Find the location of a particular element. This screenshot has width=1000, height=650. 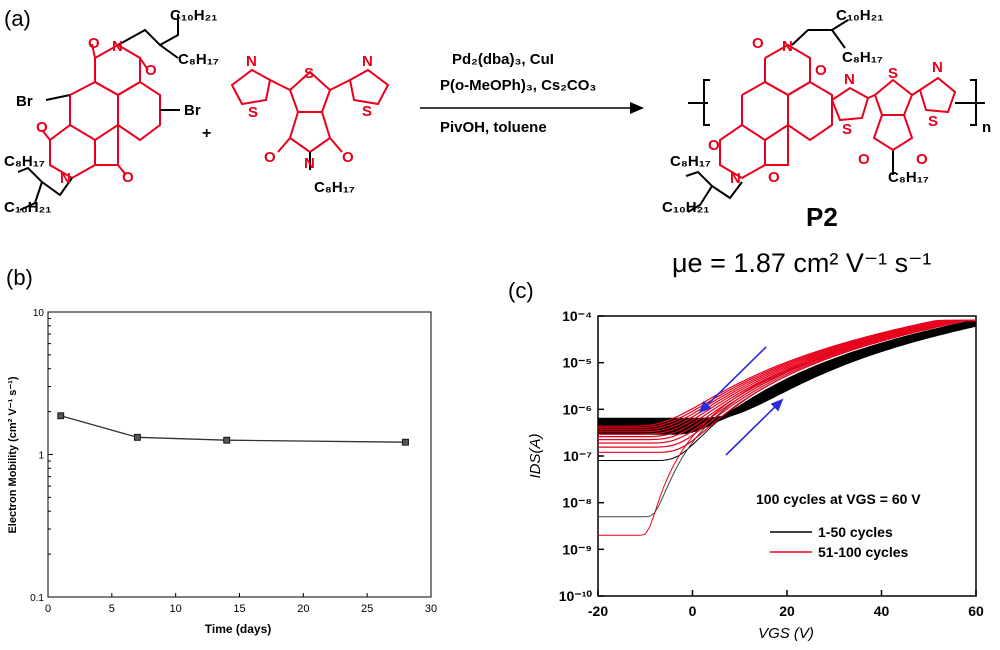

chart-b-xtick-label: 10 is located at coordinates (176, 609).